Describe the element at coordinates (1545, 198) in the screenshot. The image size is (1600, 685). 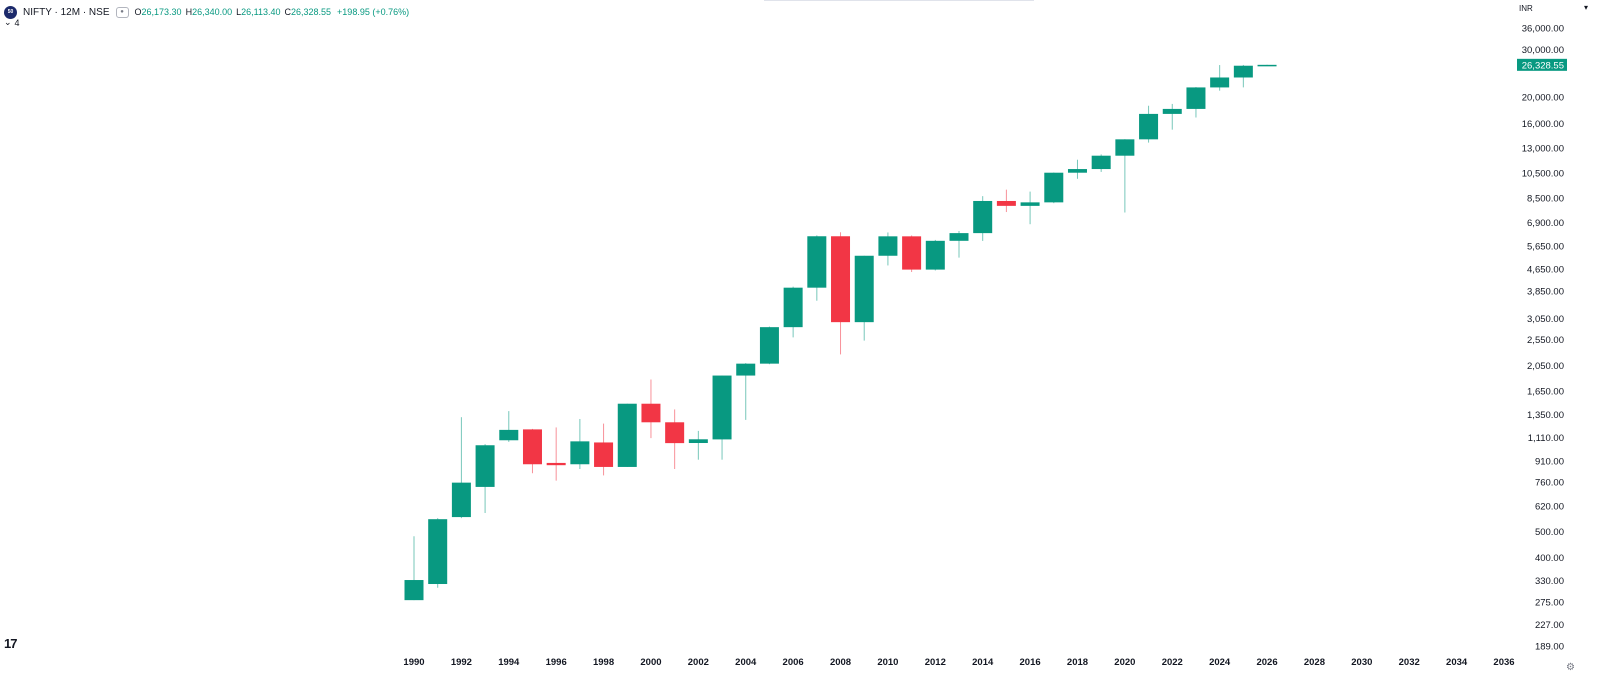
I see `price-label: 8,500.00` at that location.